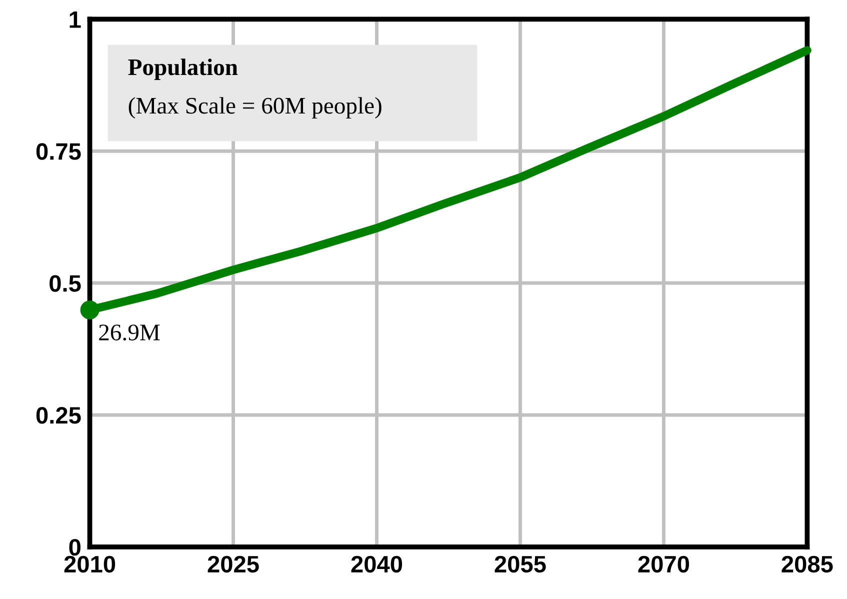 This screenshot has height=599, width=847. Describe the element at coordinates (255, 108) in the screenshot. I see `text: (Max Scale = 60M people)` at that location.